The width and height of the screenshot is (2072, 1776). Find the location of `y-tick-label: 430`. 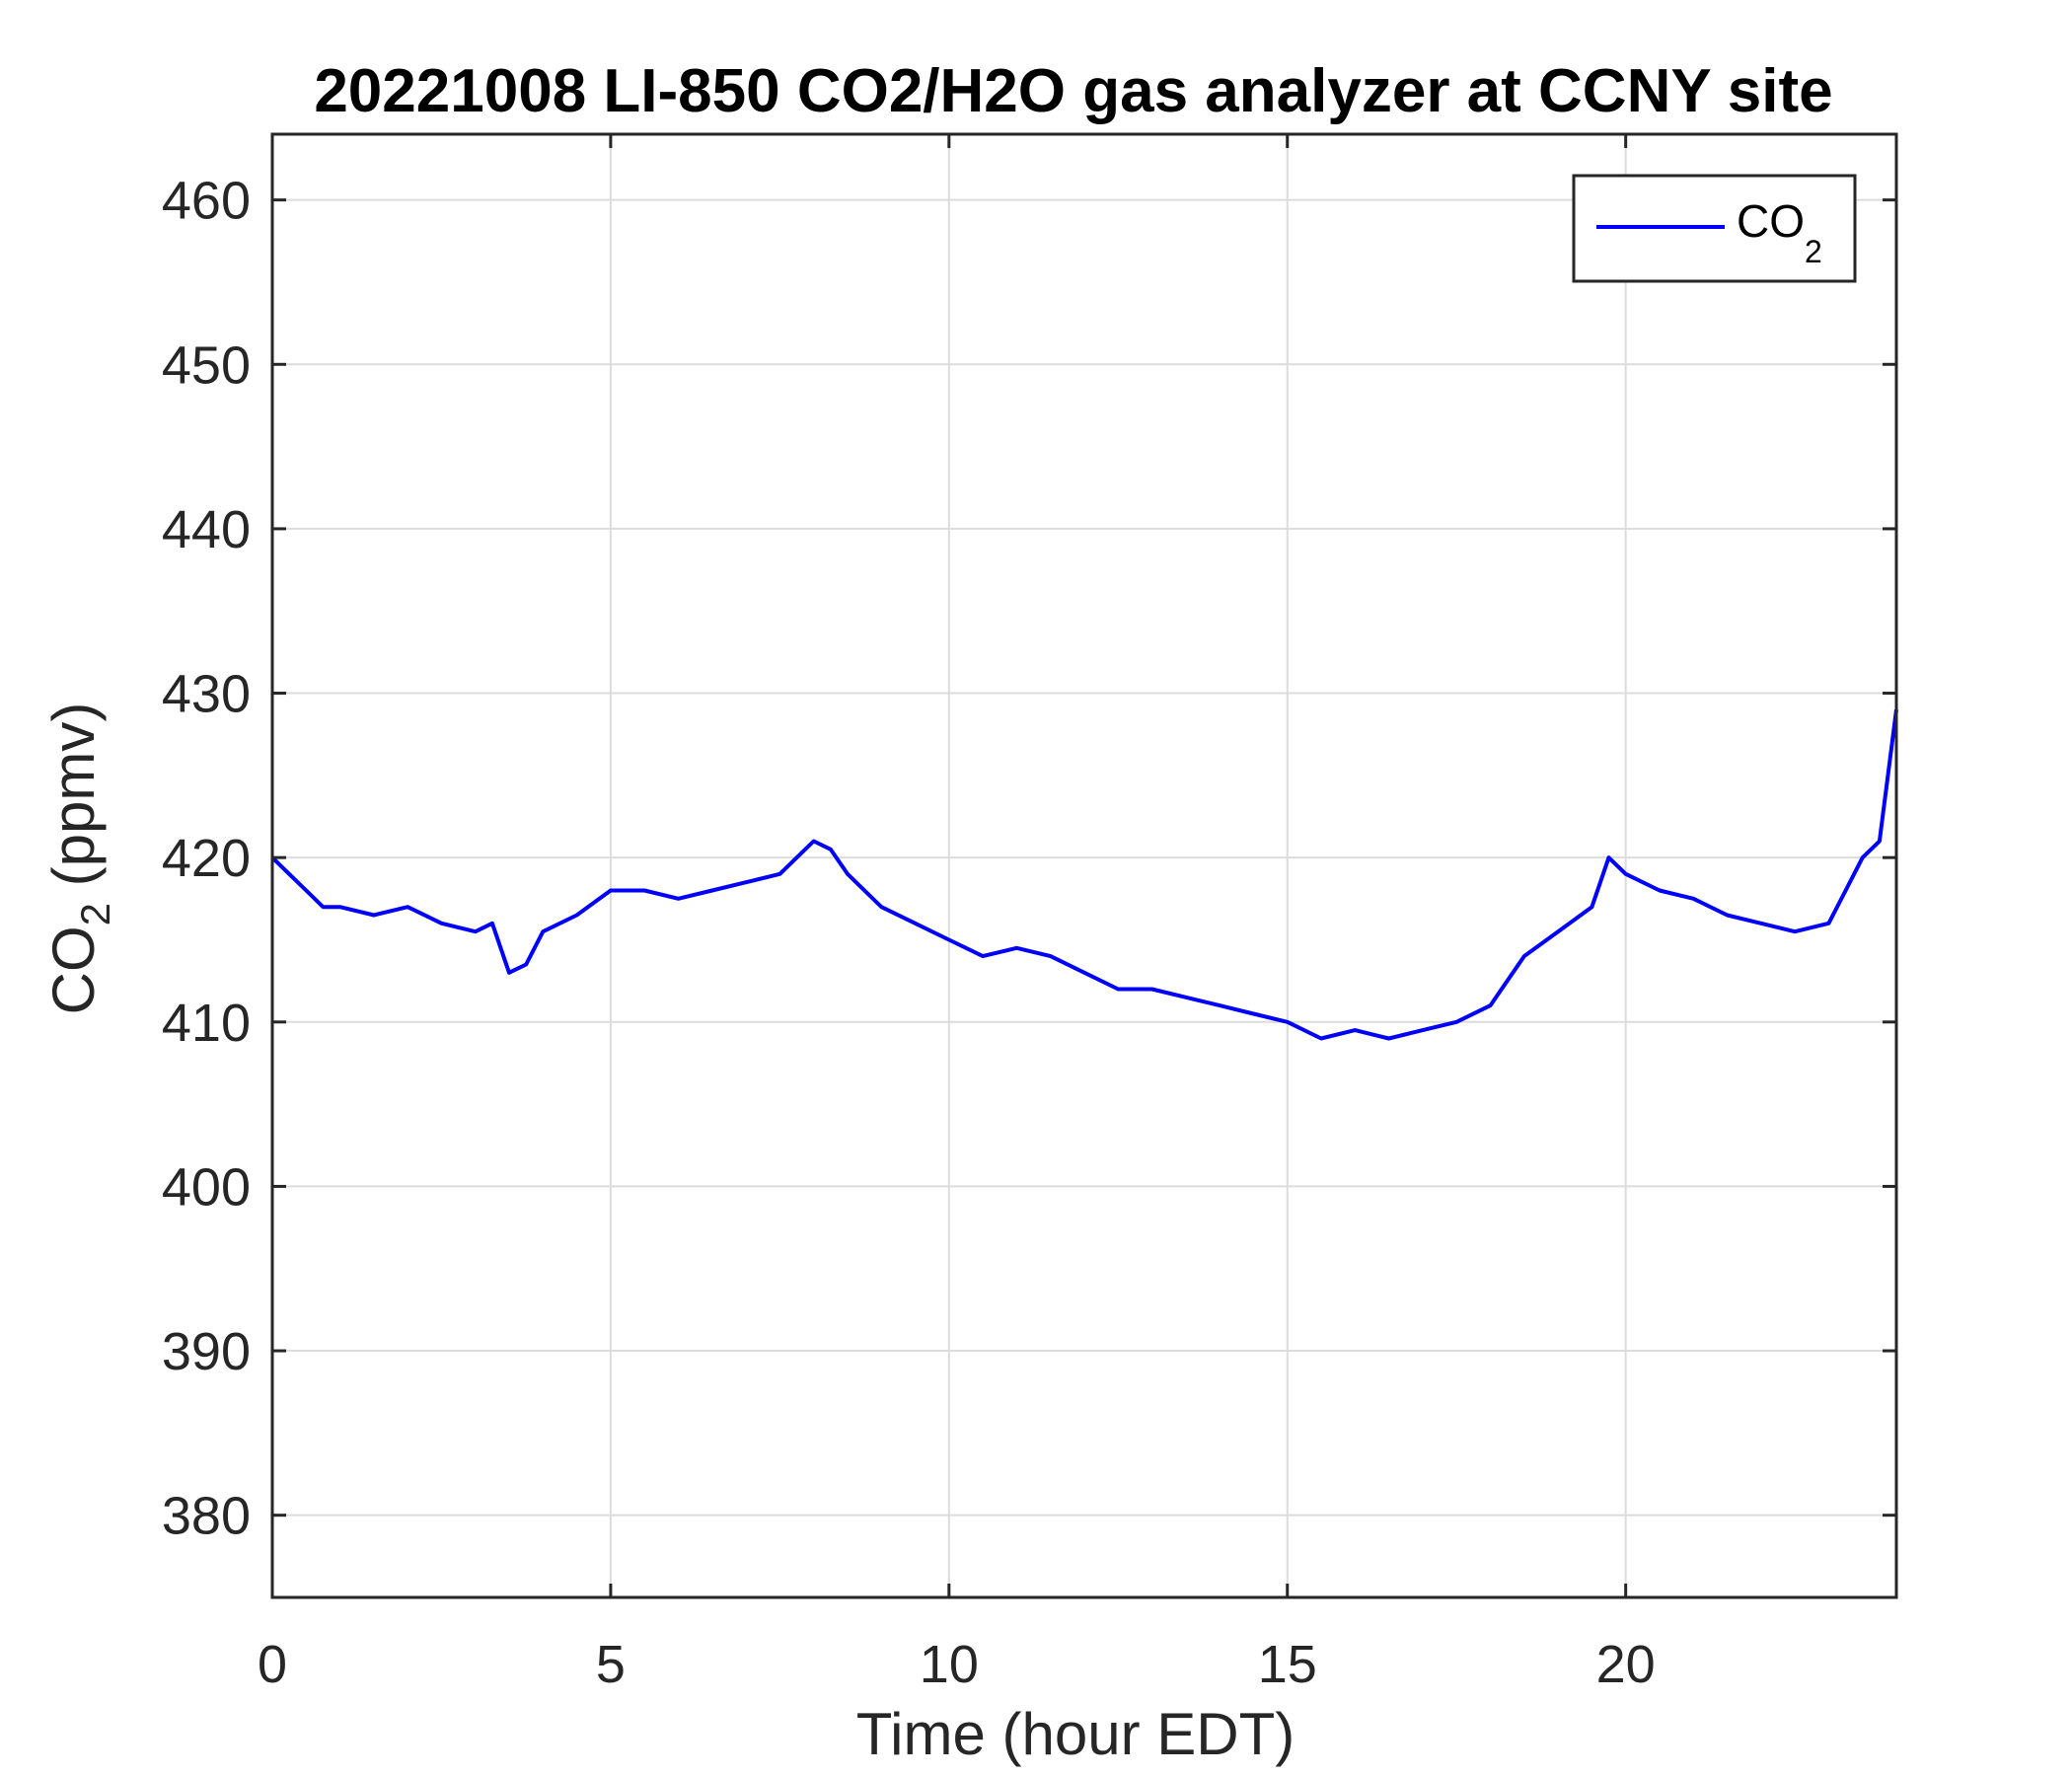

y-tick-label: 430 is located at coordinates (206, 695).